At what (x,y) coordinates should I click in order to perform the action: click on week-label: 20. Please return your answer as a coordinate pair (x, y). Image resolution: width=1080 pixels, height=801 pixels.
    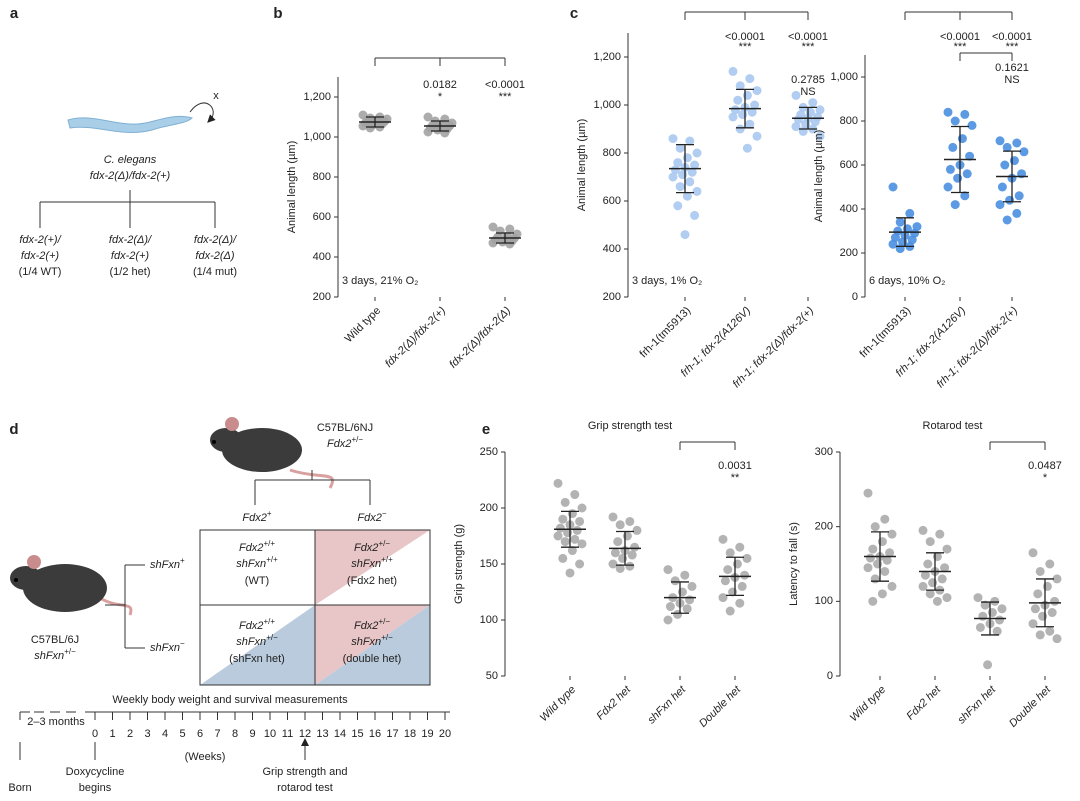
    Looking at the image, I should click on (445, 734).